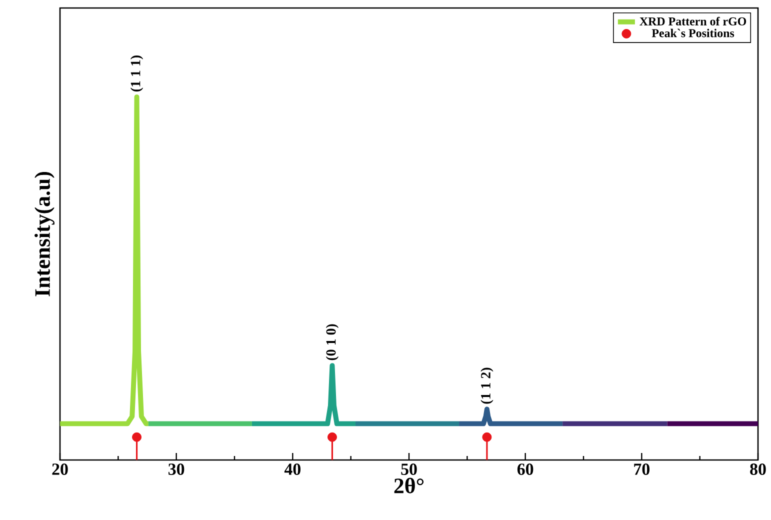  What do you see at coordinates (176, 469) in the screenshot?
I see `x-tick-label: 30` at bounding box center [176, 469].